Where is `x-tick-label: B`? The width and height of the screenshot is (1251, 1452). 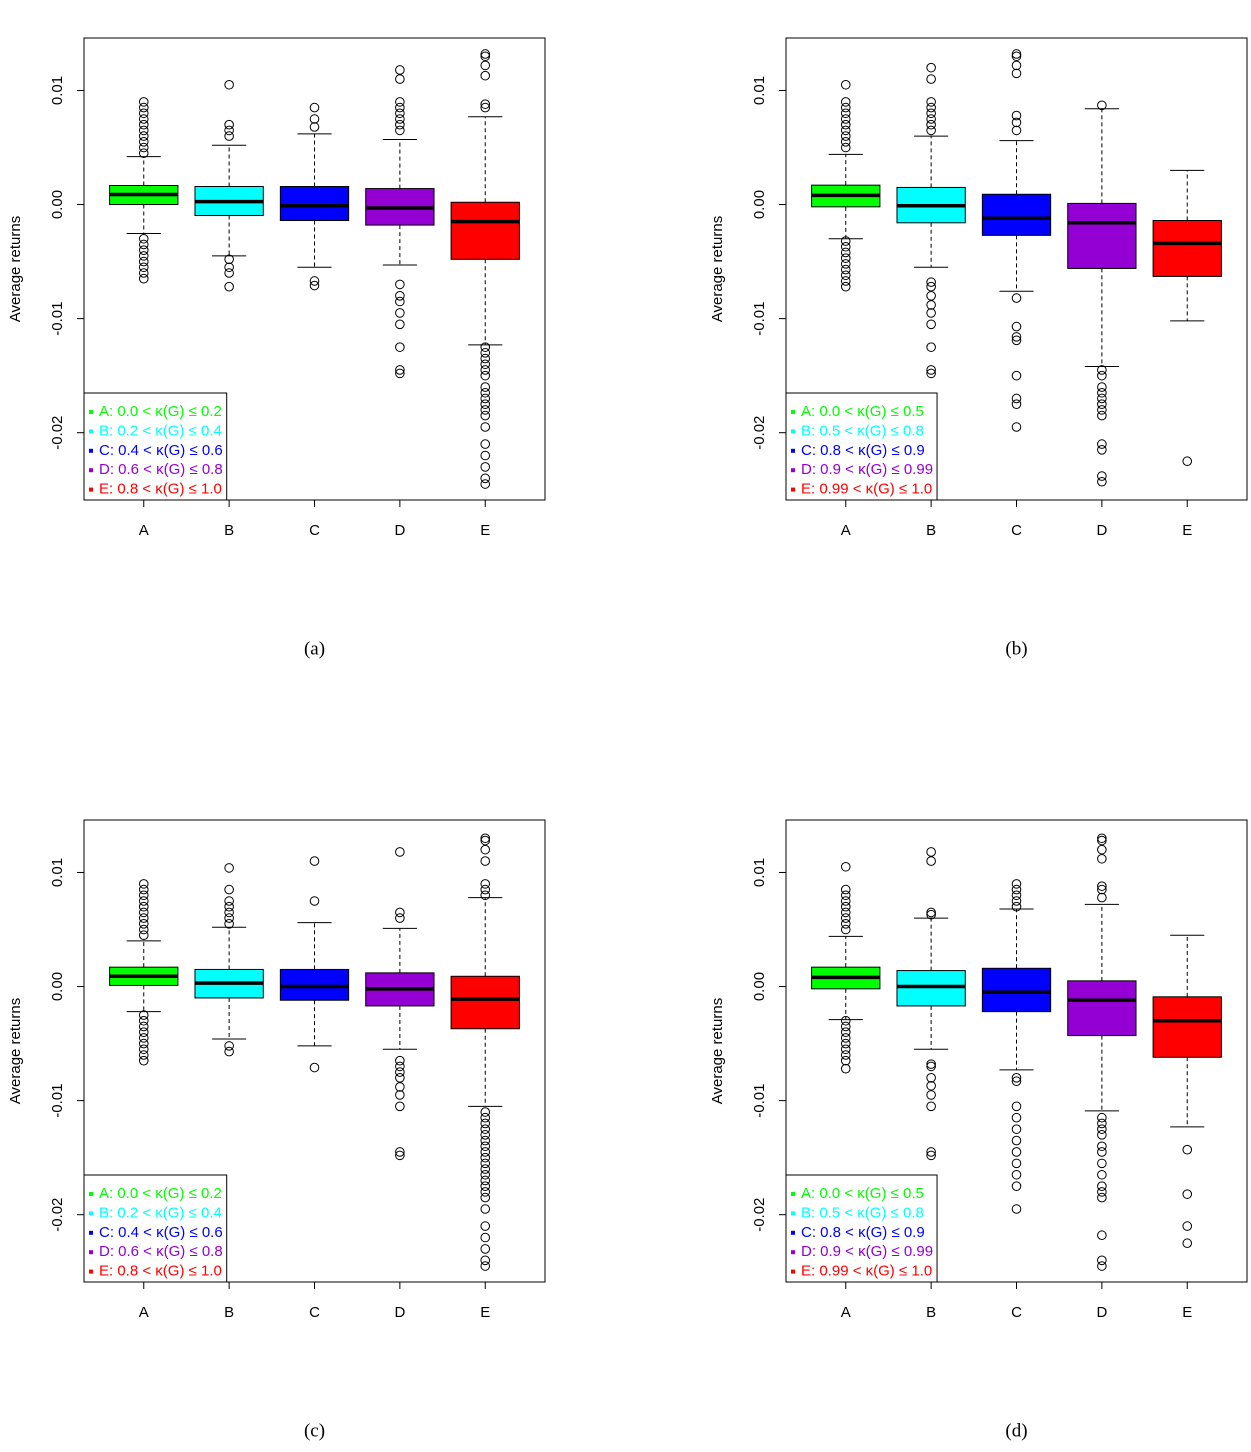 x-tick-label: B is located at coordinates (229, 1312).